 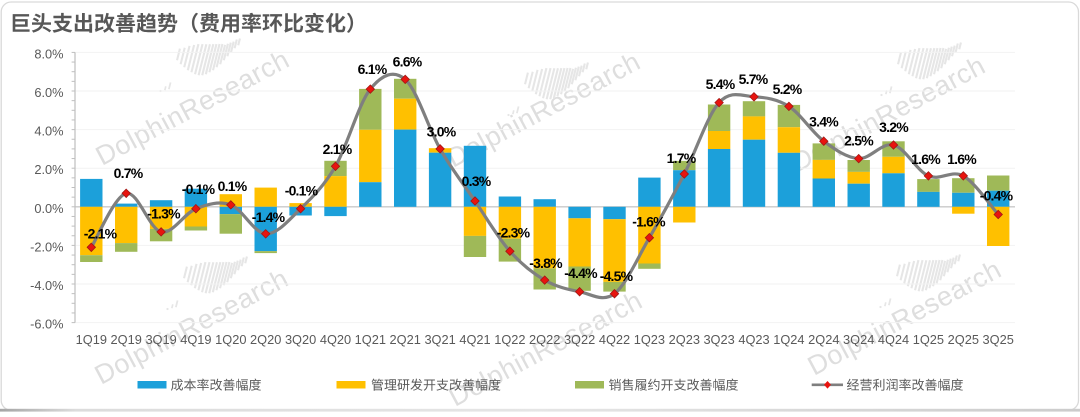 What do you see at coordinates (546, 263) in the screenshot?
I see `svg-text: -3.8%` at bounding box center [546, 263].